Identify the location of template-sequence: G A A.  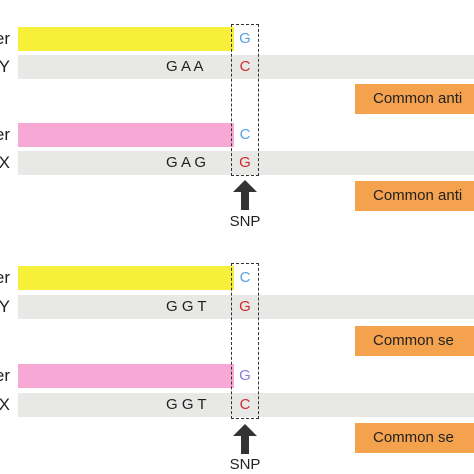
(185, 66).